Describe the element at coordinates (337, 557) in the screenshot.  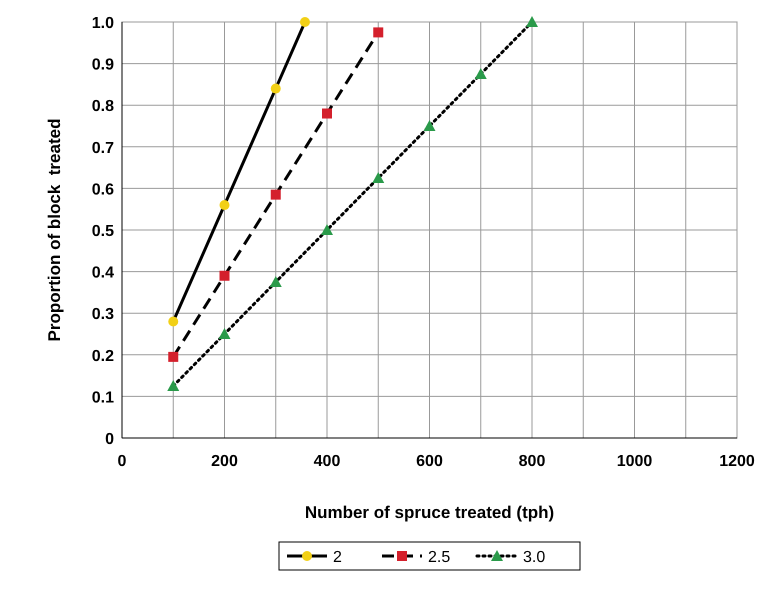
I see `legend-label: 2` at that location.